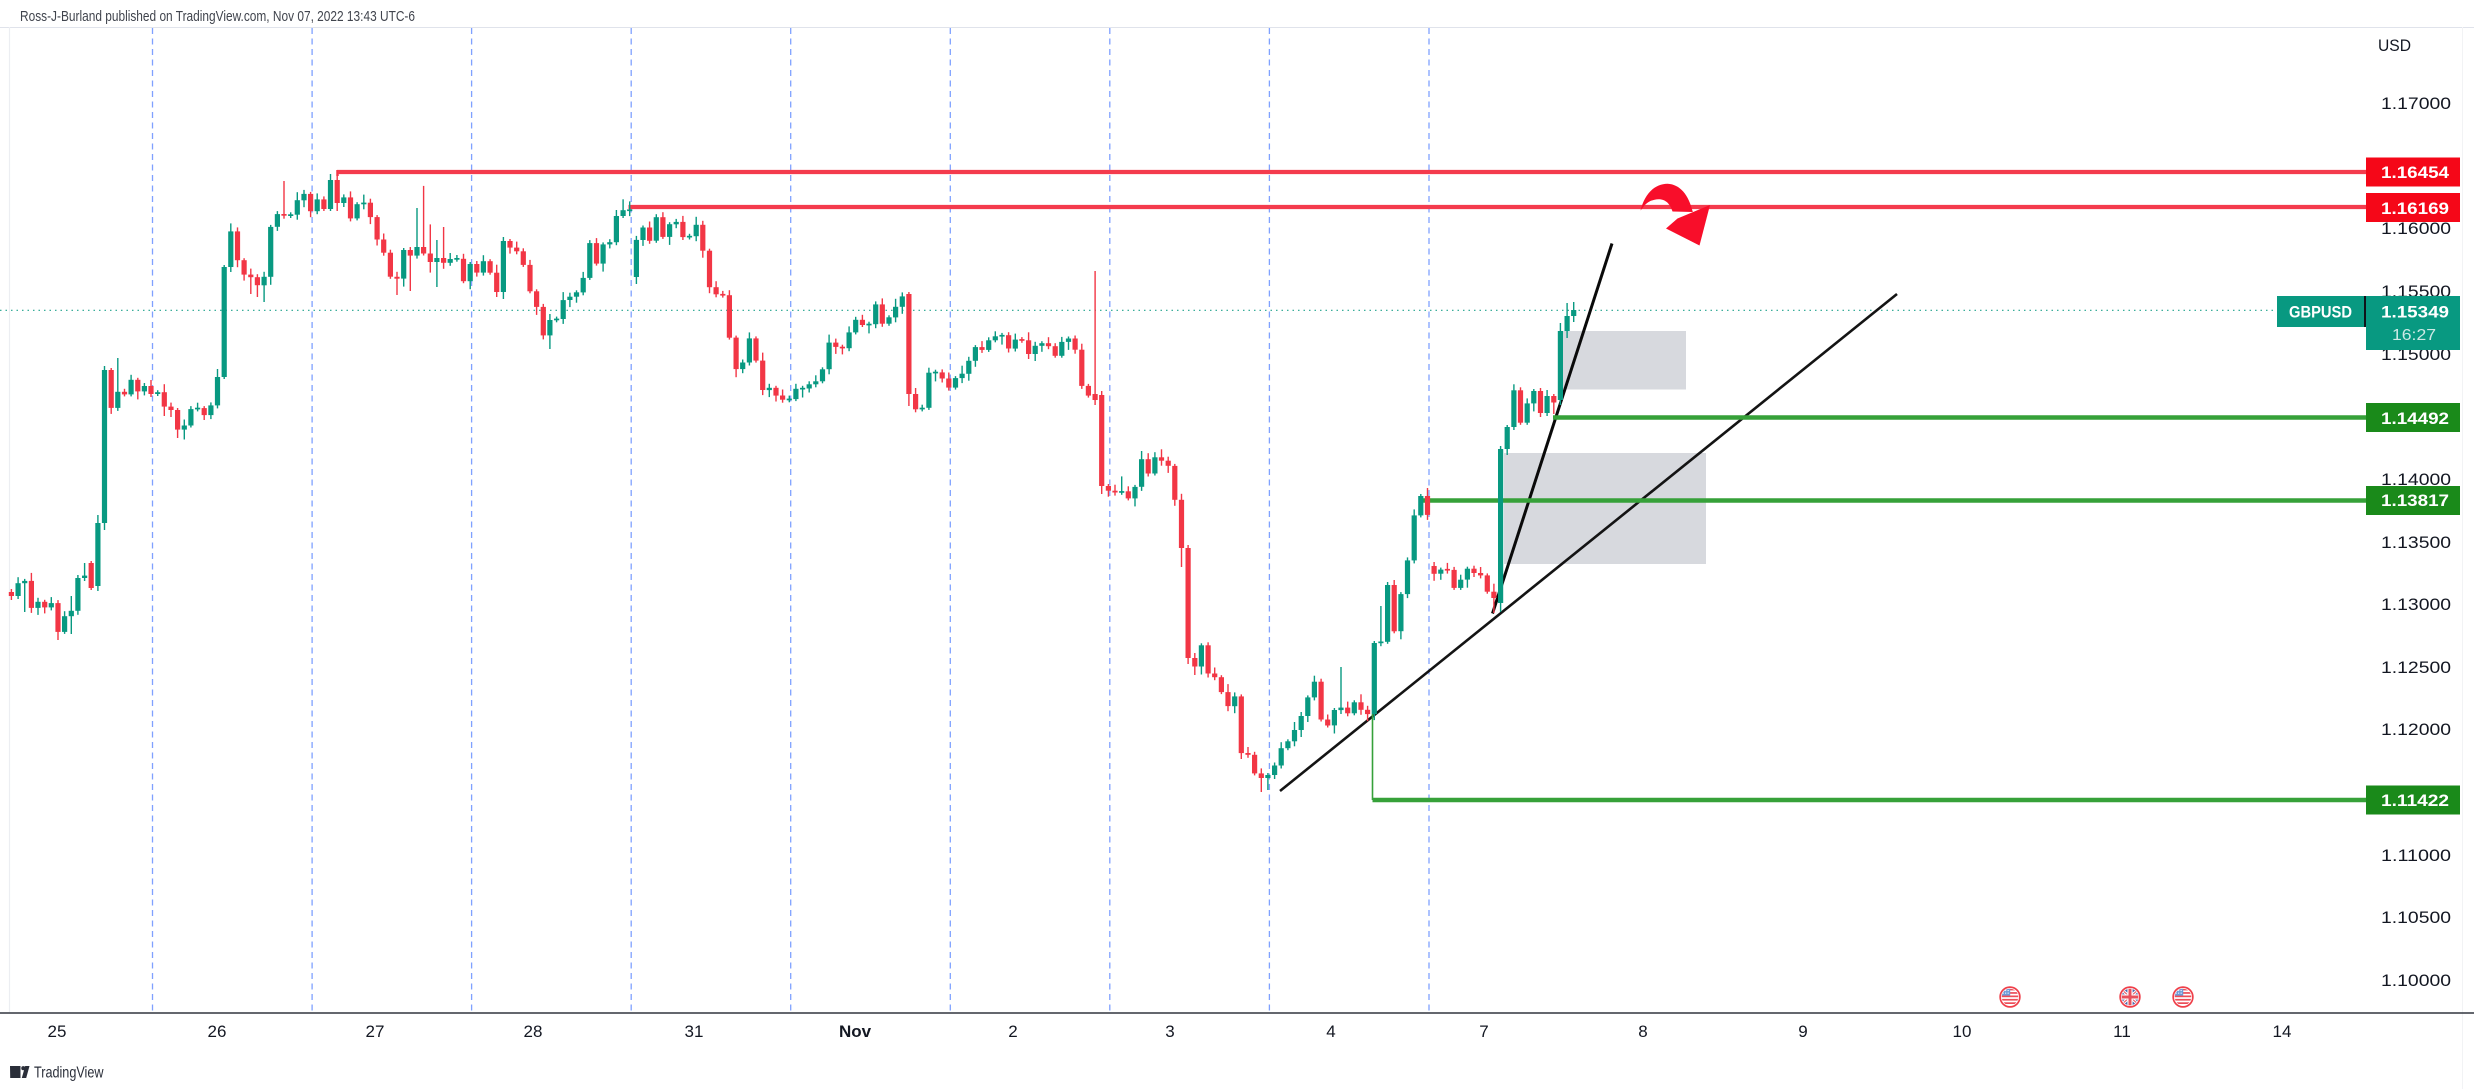  What do you see at coordinates (533, 1031) in the screenshot?
I see `svg-text: 28` at bounding box center [533, 1031].